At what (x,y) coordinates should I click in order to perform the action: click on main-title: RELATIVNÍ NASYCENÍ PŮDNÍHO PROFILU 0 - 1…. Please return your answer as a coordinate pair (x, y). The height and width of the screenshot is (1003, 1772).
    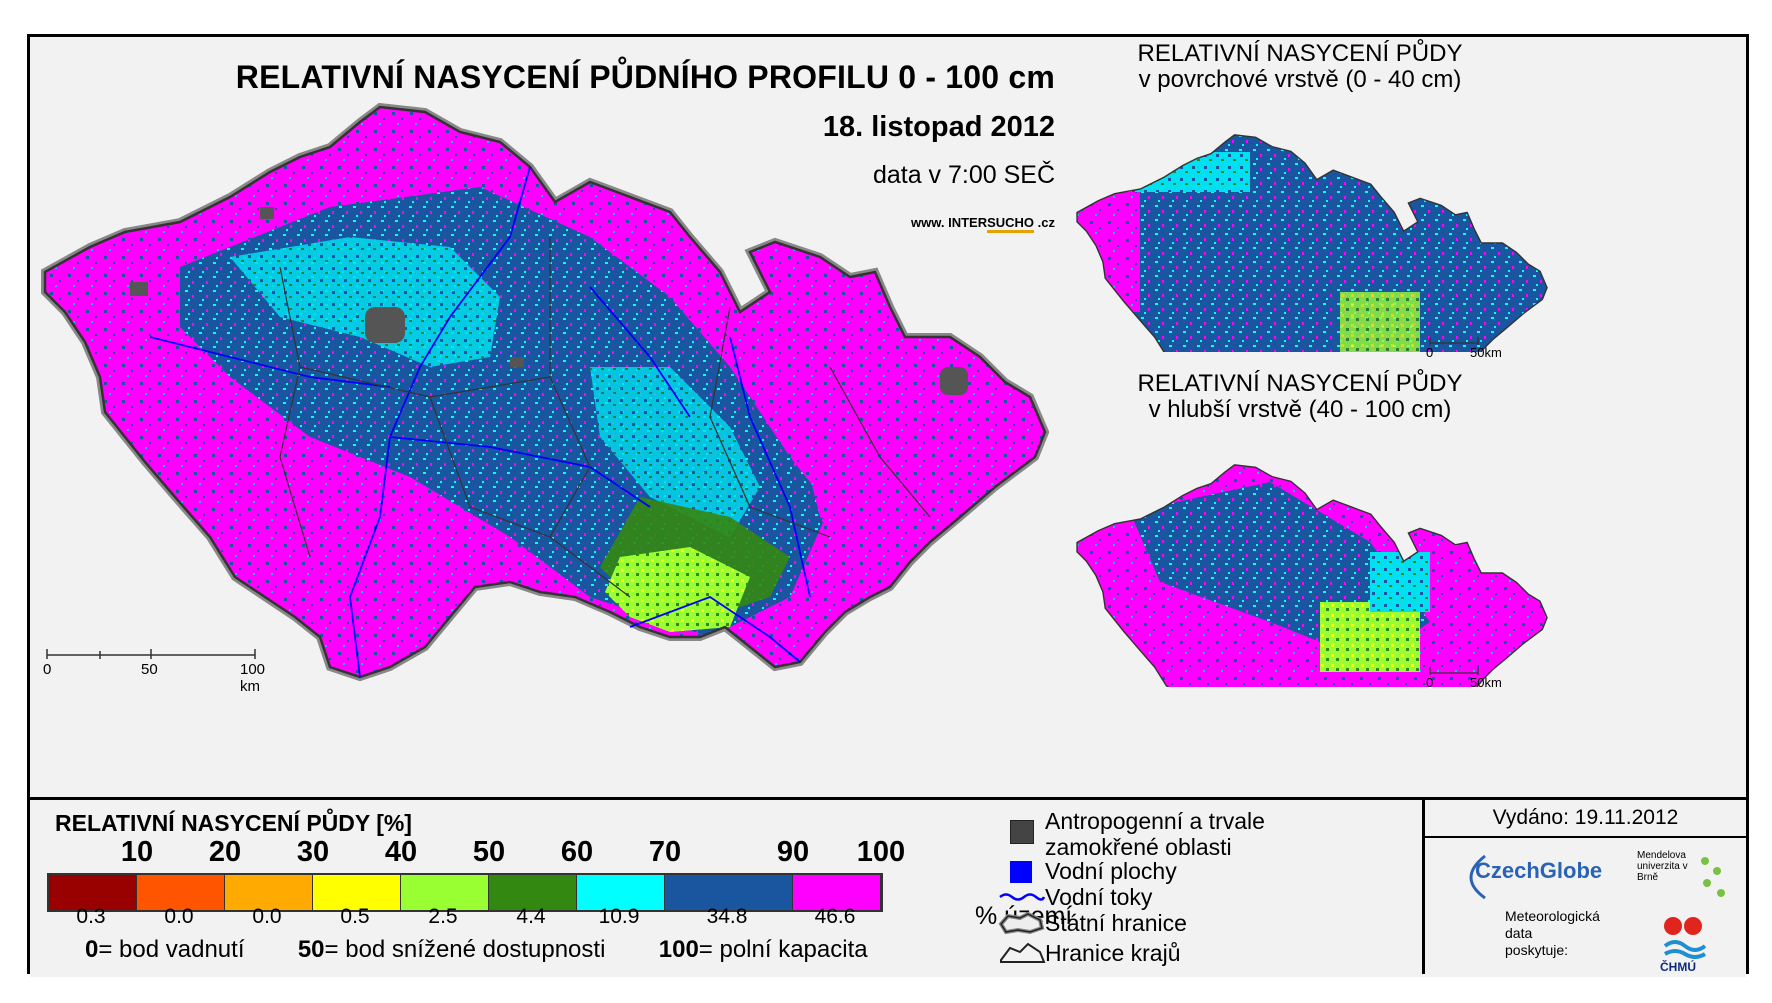
    Looking at the image, I should click on (645, 77).